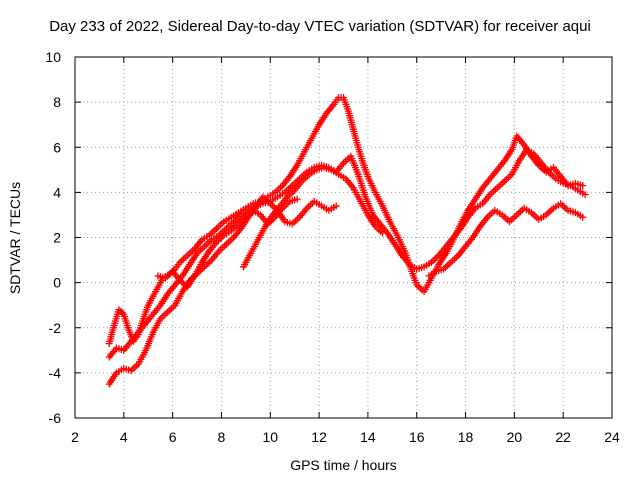  What do you see at coordinates (57, 102) in the screenshot?
I see `y-tick-label: 8` at bounding box center [57, 102].